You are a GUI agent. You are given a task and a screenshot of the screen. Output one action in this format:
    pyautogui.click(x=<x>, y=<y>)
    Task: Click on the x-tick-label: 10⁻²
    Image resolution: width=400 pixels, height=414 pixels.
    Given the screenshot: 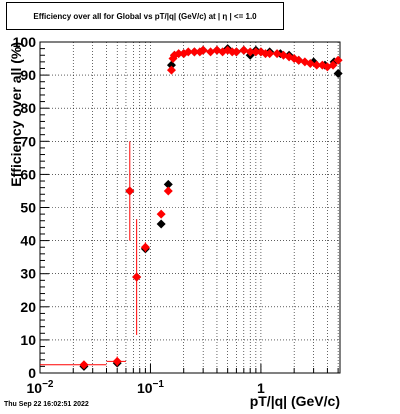 What is the action you would take?
    pyautogui.click(x=40, y=387)
    